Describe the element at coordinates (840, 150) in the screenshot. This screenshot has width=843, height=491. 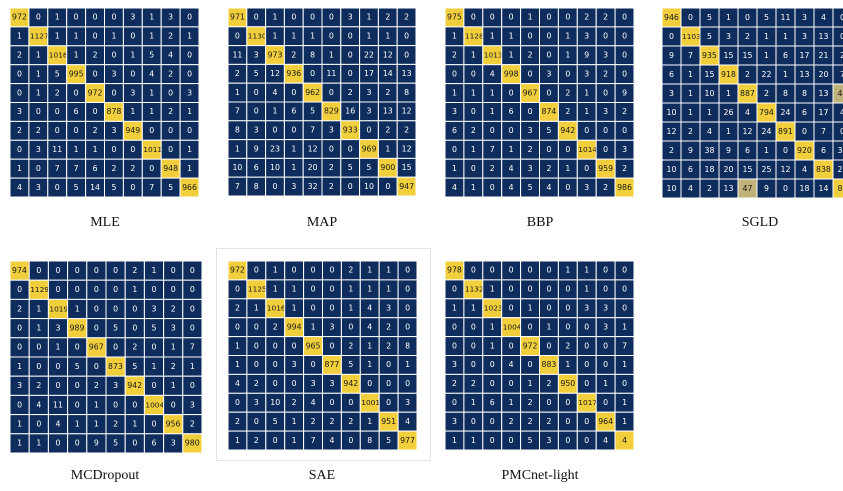
I see `heatmap-cell-label: 34` at that location.